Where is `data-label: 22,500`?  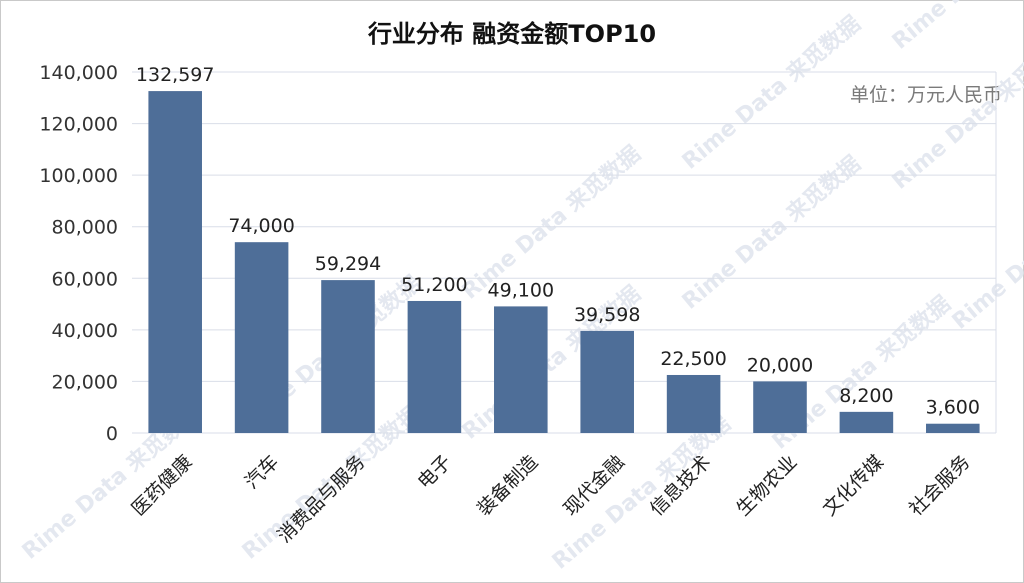
data-label: 22,500 is located at coordinates (693, 359).